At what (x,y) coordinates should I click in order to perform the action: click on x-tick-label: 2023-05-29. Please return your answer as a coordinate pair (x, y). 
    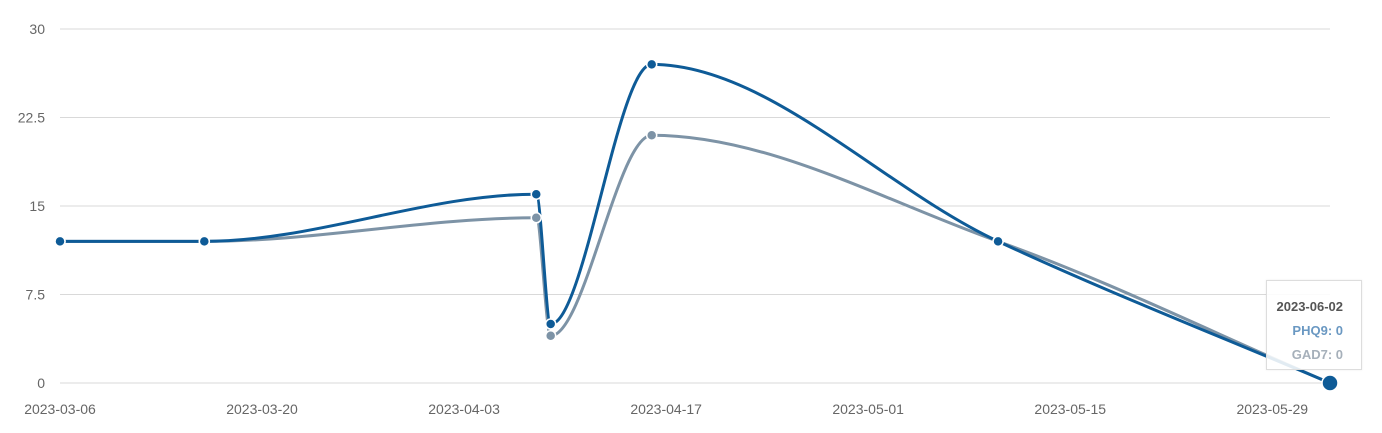
    Looking at the image, I should click on (1272, 409).